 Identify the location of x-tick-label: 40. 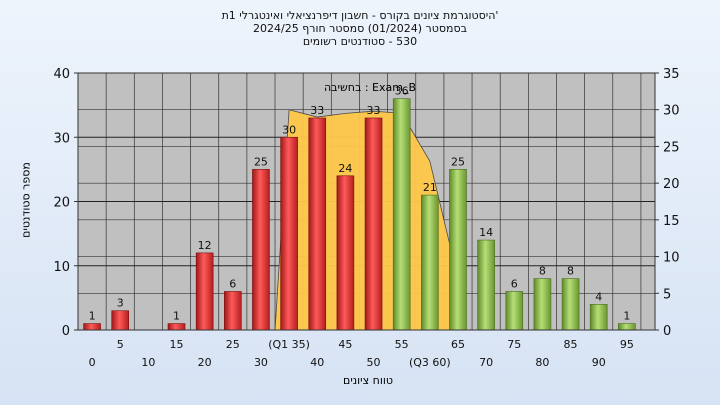
(317, 362).